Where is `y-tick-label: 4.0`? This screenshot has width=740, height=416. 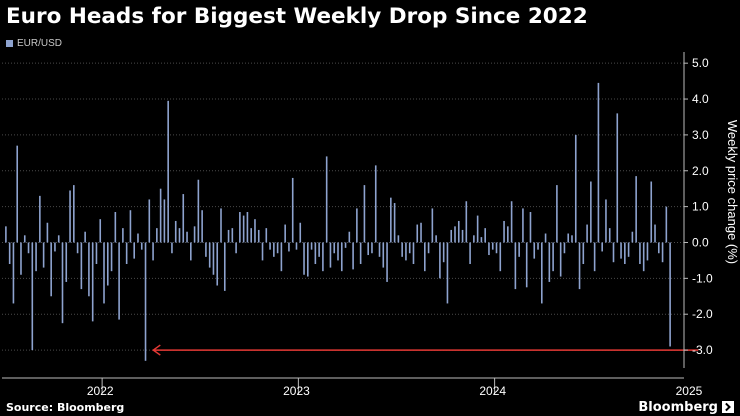
y-tick-label: 4.0 is located at coordinates (700, 99).